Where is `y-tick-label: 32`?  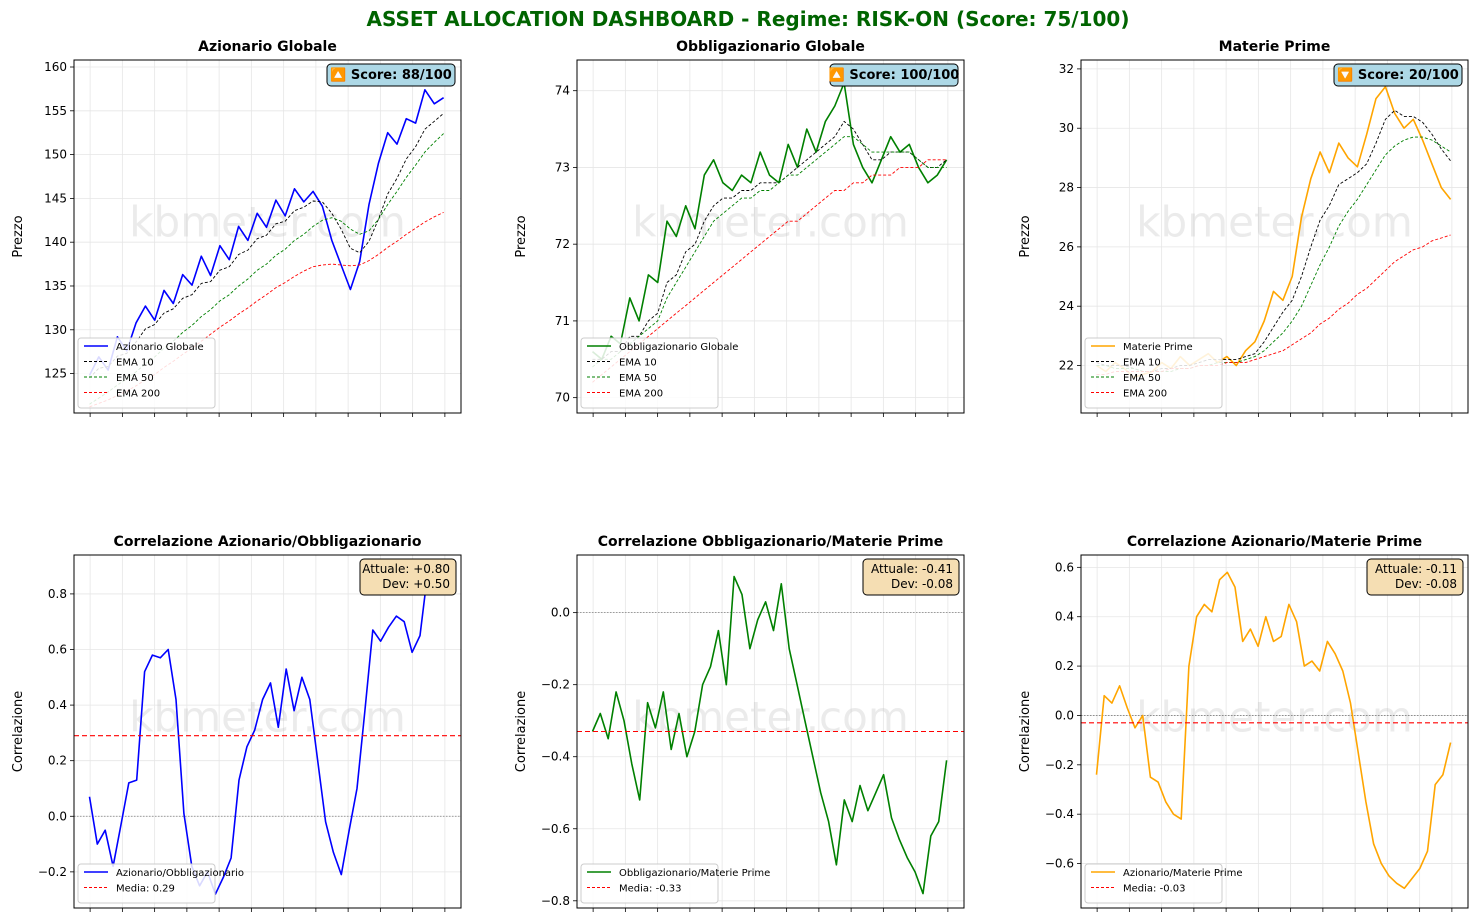 y-tick-label: 32 is located at coordinates (1066, 69).